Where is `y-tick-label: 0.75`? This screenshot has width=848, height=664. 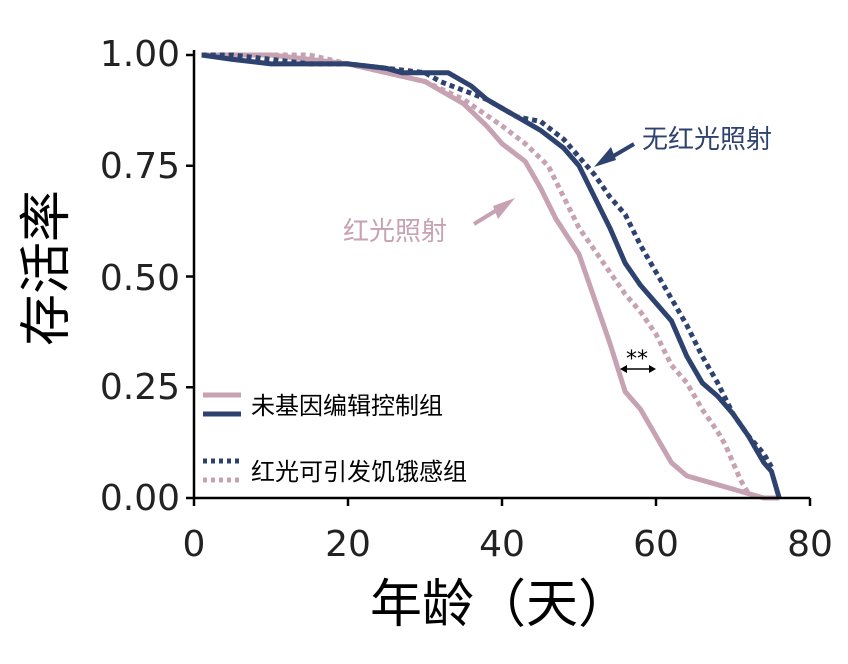 y-tick-label: 0.75 is located at coordinates (140, 166).